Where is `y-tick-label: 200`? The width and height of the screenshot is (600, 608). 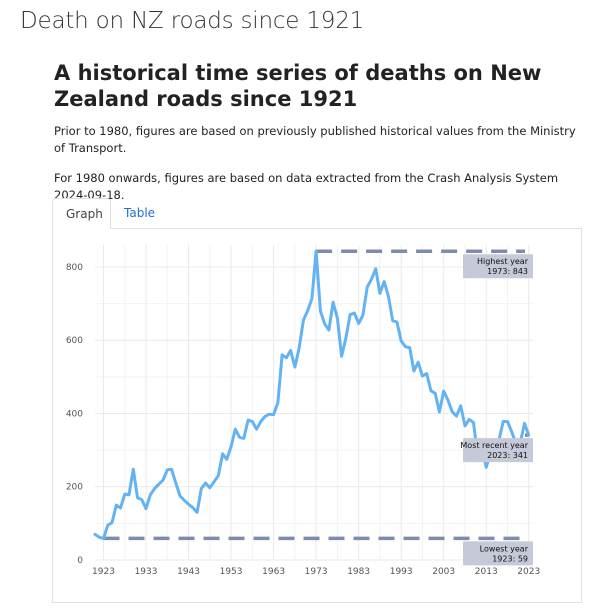 y-tick-label: 200 is located at coordinates (74, 488).